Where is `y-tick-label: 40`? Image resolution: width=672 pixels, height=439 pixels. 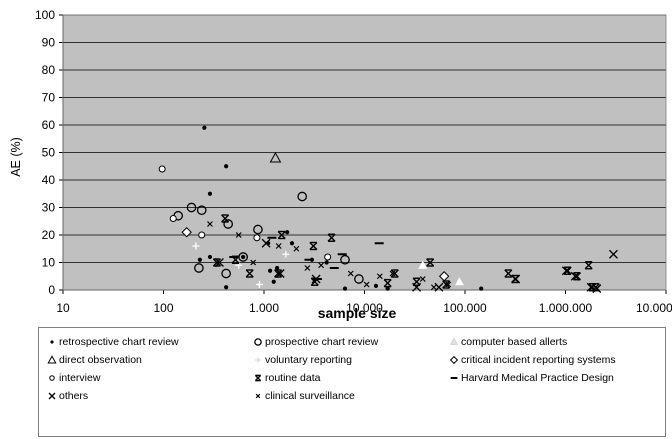
y-tick-label: 40 is located at coordinates (49, 180).